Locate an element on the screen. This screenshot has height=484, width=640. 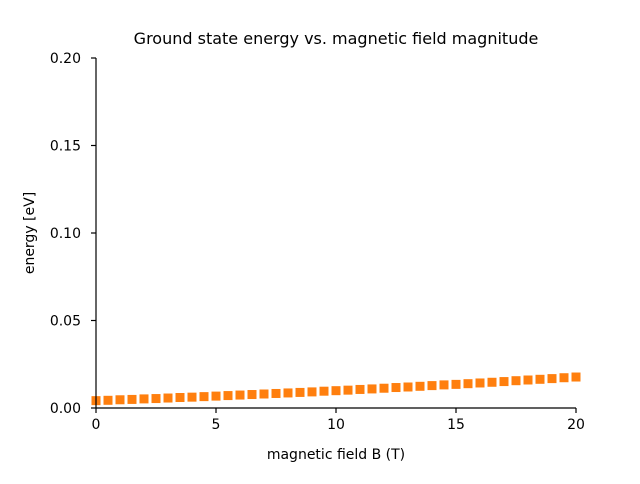
y-tick-label: 0.20 is located at coordinates (65, 59).